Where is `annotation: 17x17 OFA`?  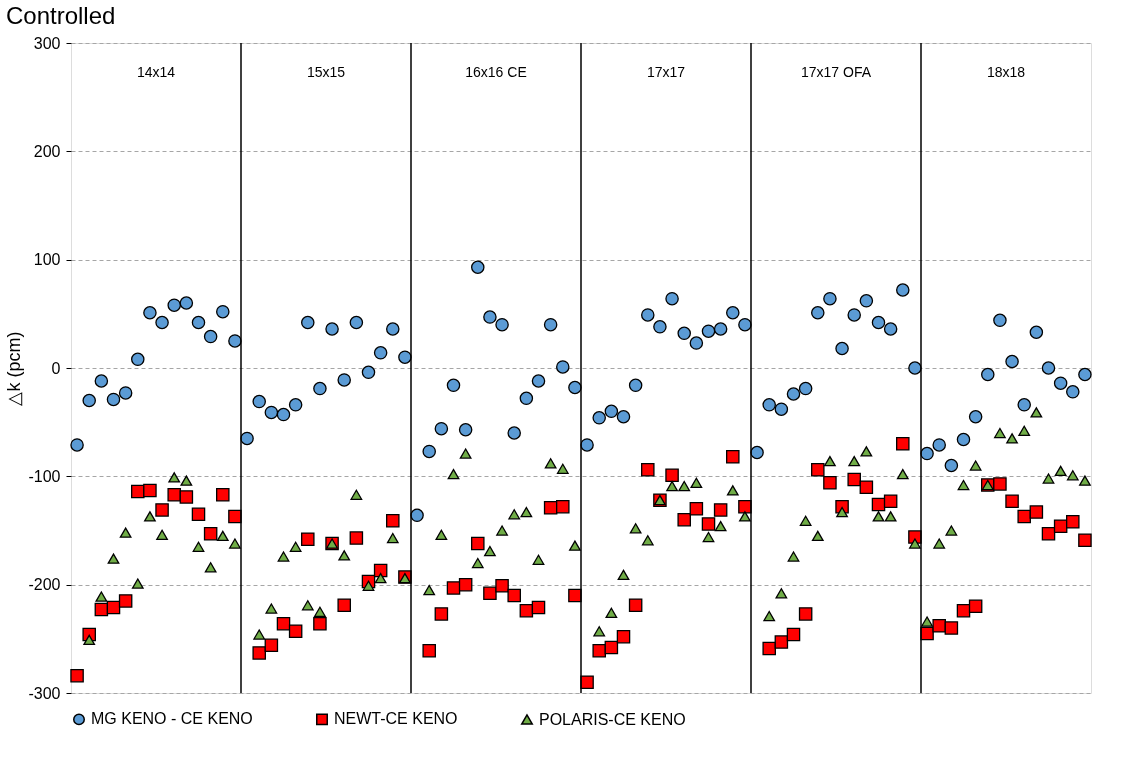 annotation: 17x17 OFA is located at coordinates (836, 72).